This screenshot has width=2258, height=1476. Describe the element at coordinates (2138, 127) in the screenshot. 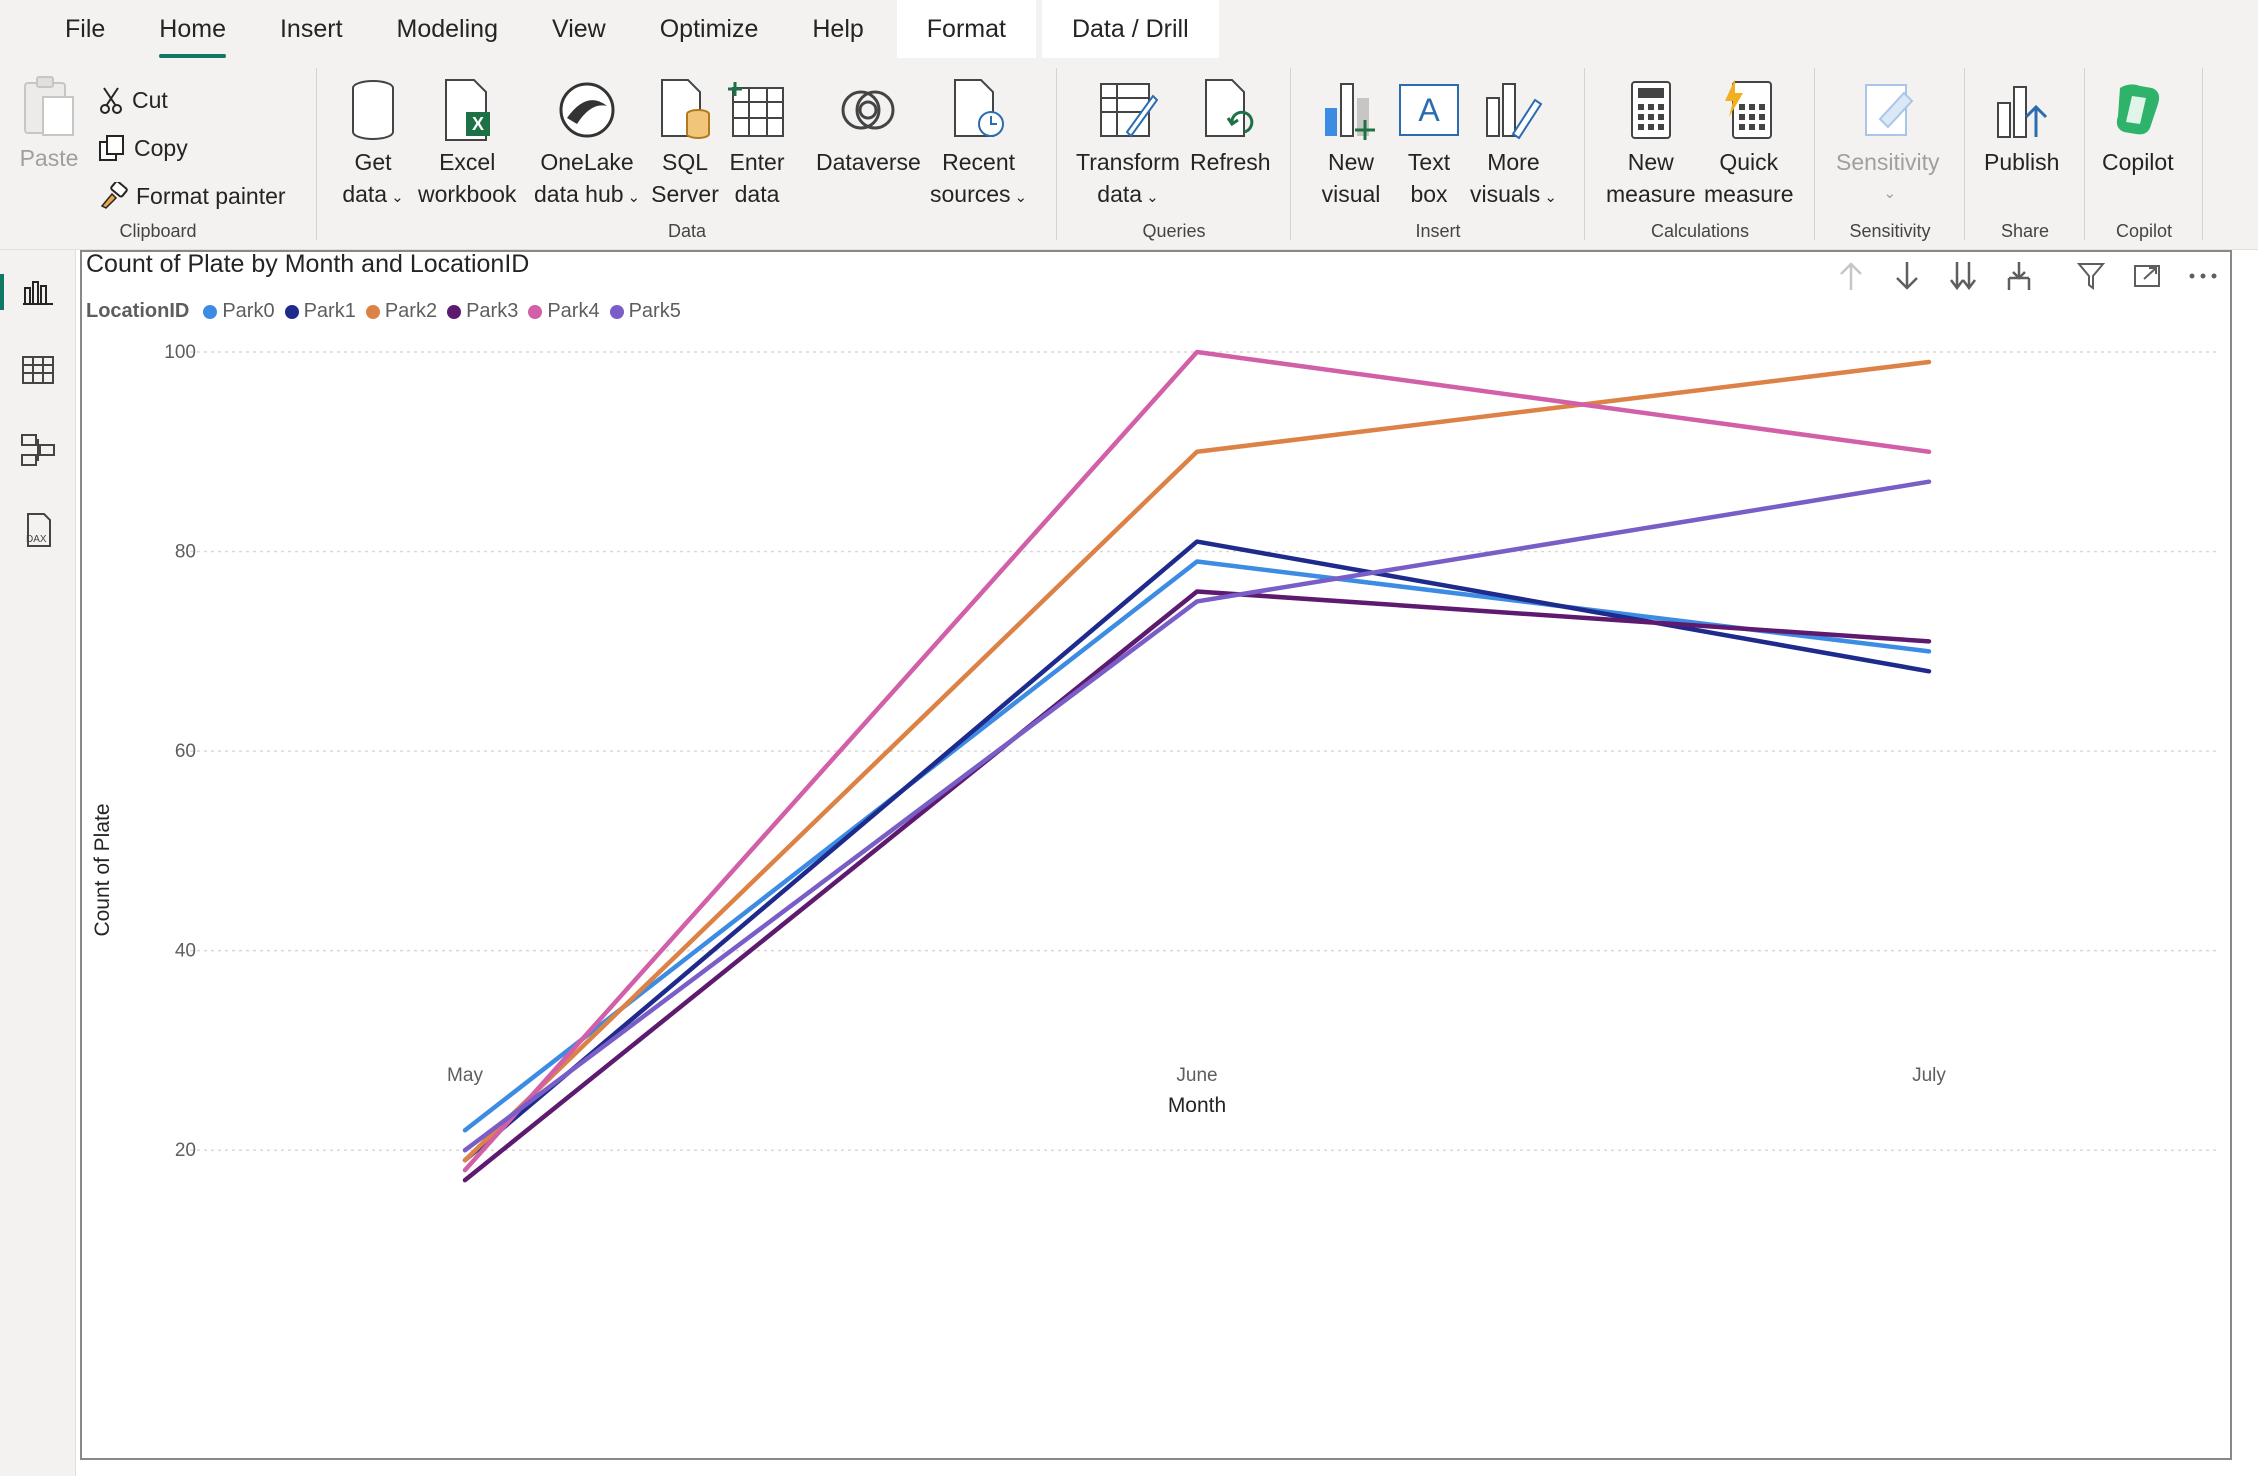

I see `copilot-button: Copilot` at that location.